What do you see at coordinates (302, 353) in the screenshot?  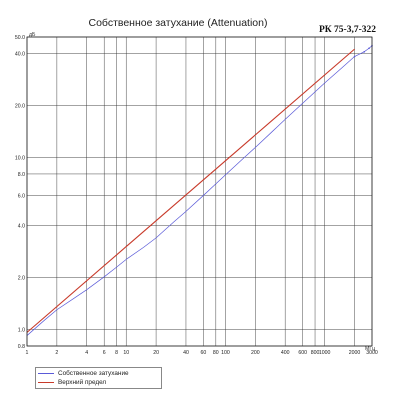 I see `x-tick-label: 600` at bounding box center [302, 353].